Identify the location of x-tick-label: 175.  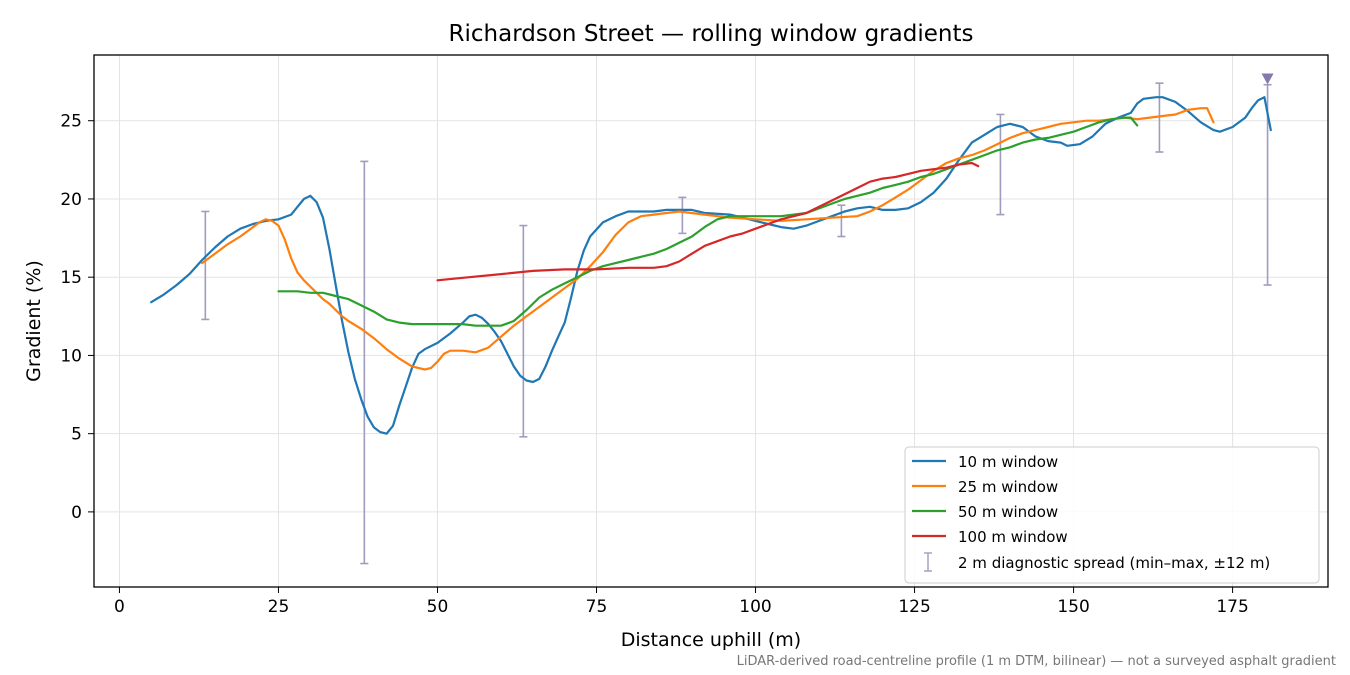
(1232, 607).